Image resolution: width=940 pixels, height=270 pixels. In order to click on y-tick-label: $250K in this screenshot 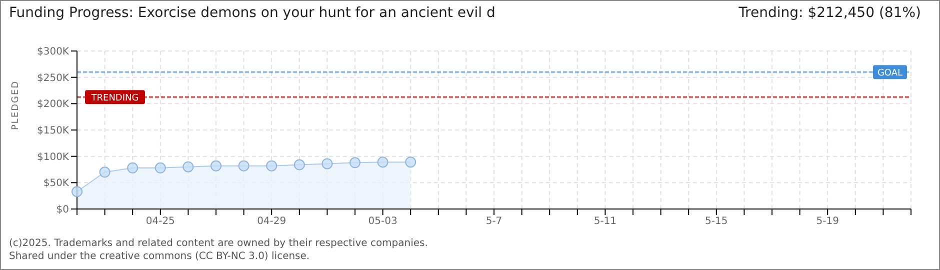, I will do `click(53, 78)`.